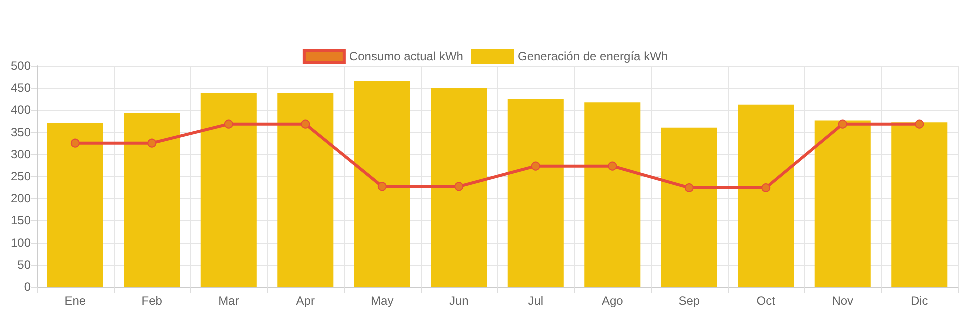 Image resolution: width=971 pixels, height=323 pixels. Describe the element at coordinates (229, 301) in the screenshot. I see `x-tick-label: Mar` at that location.